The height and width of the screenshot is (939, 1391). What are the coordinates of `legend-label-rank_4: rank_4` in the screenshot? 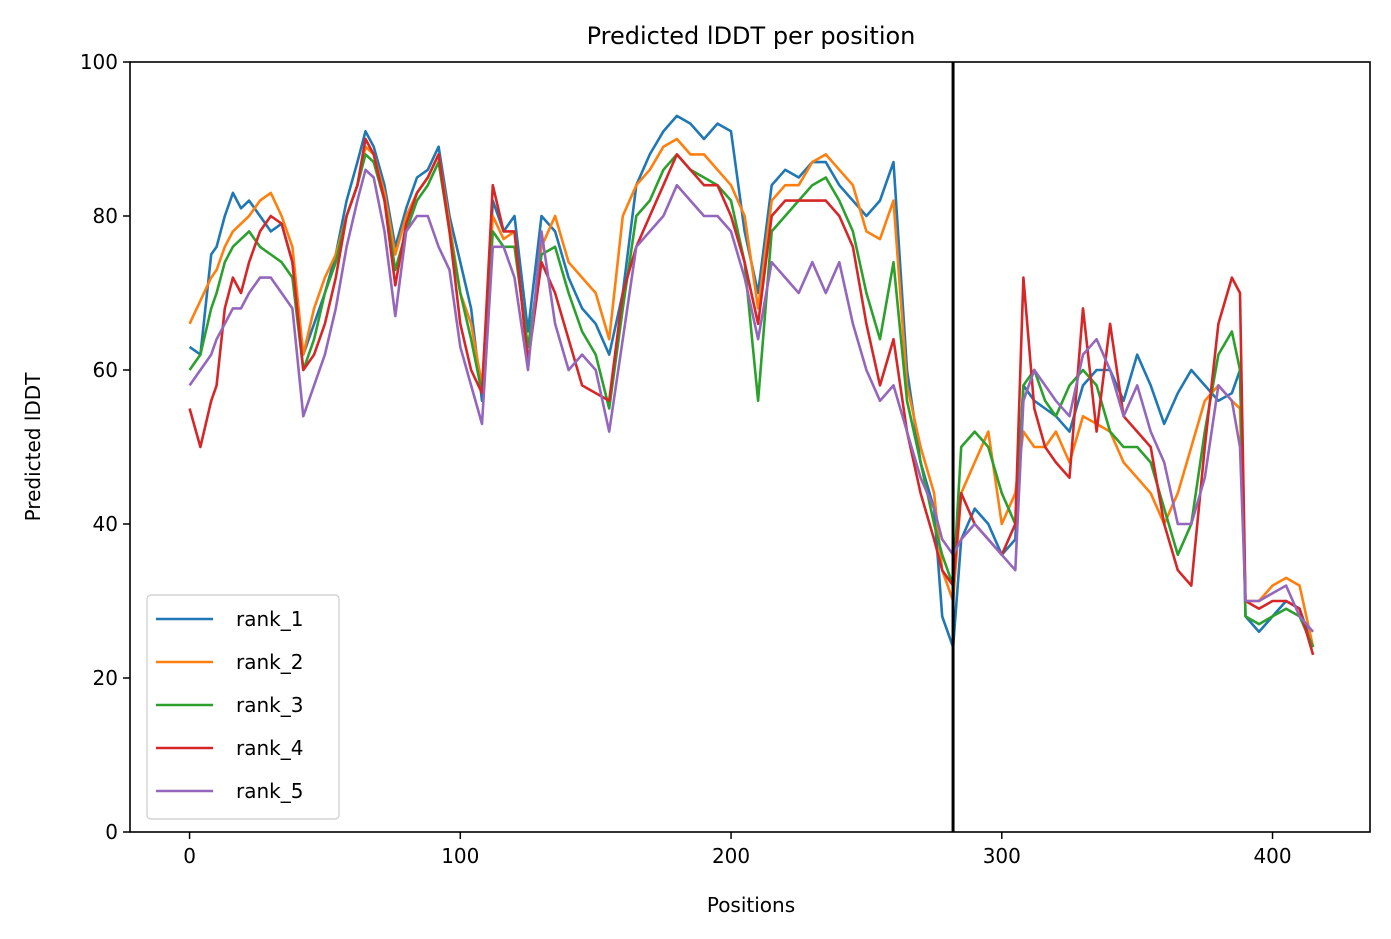 It's located at (269, 748).